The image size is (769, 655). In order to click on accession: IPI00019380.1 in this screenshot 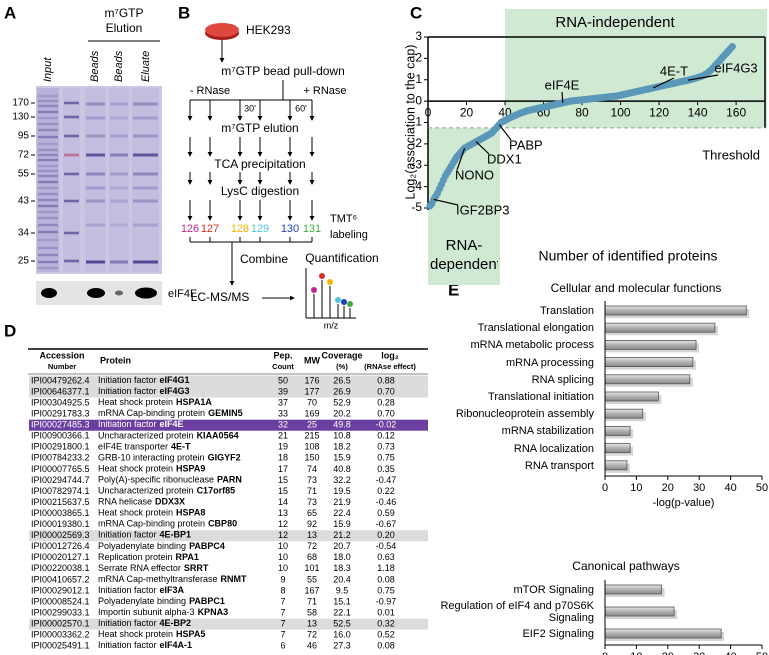, I will do `click(60, 524)`.